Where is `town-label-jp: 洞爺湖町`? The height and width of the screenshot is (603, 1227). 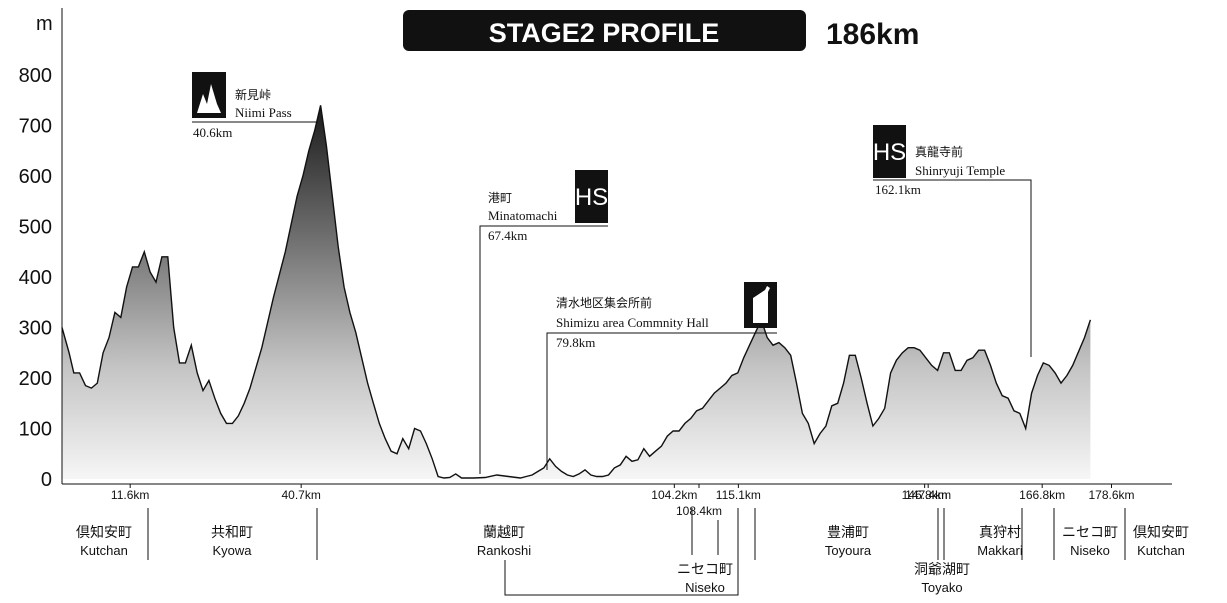 town-label-jp: 洞爺湖町 is located at coordinates (942, 570).